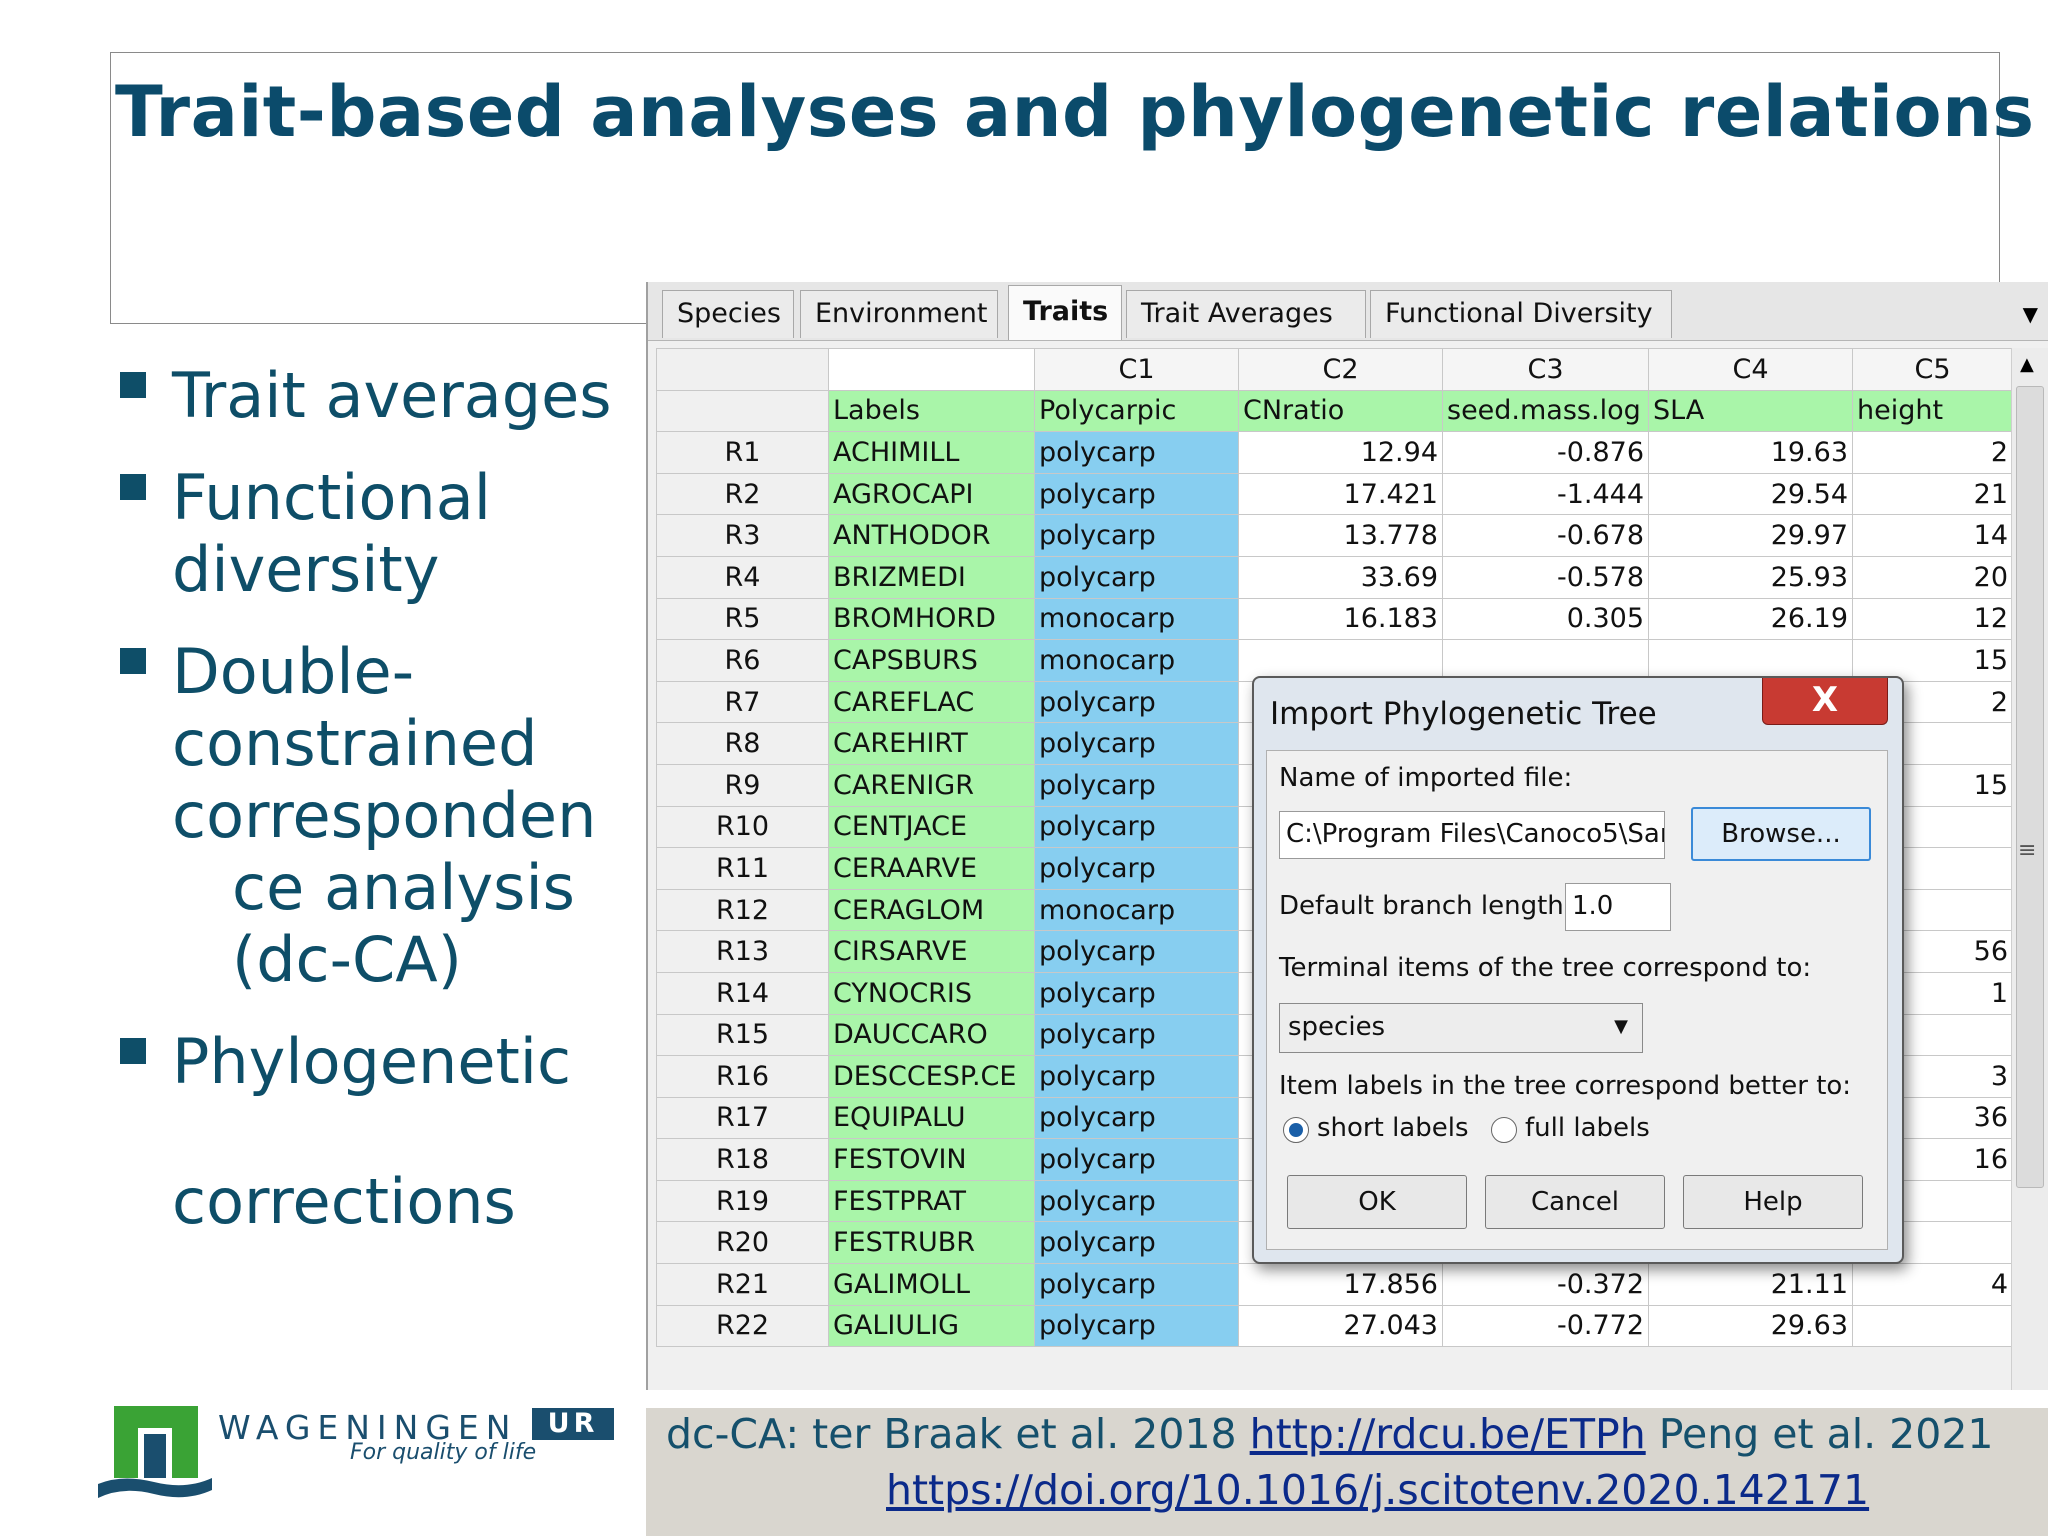 The height and width of the screenshot is (1536, 2048). Describe the element at coordinates (931, 868) in the screenshot. I see `species-label-cell: CERAARVE` at that location.